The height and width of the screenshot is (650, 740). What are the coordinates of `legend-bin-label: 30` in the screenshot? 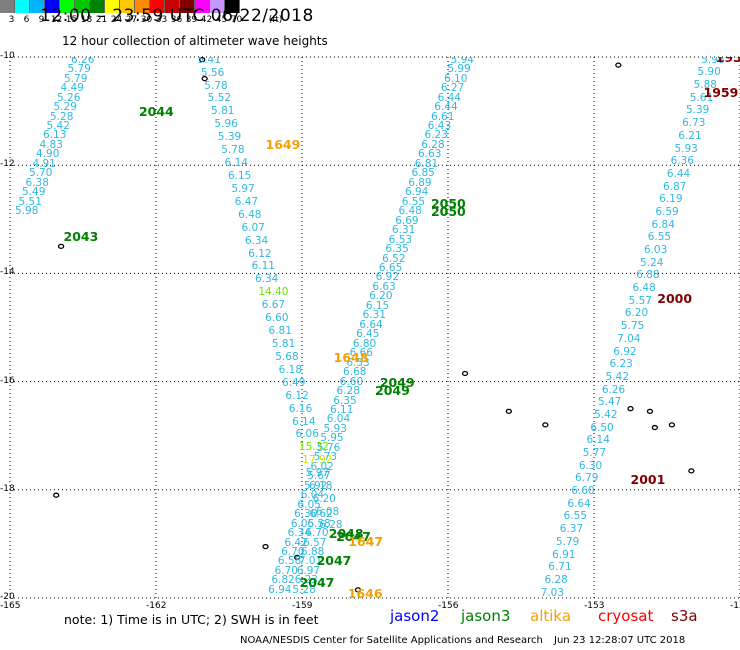 It's located at (146, 20).